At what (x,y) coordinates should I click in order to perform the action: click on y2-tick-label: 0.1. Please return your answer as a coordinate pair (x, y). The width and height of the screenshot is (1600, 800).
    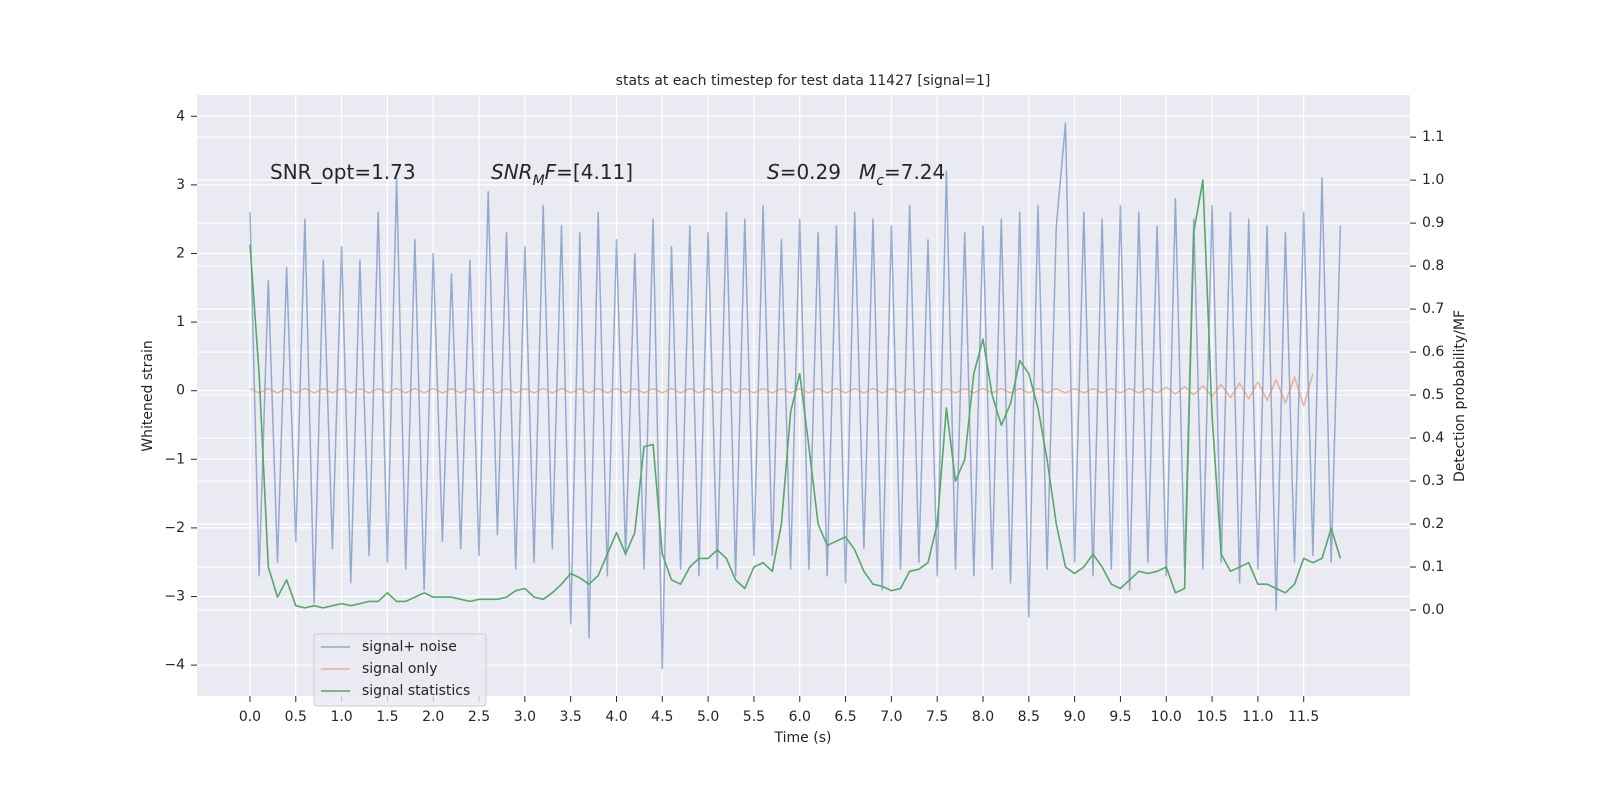
    Looking at the image, I should click on (1433, 567).